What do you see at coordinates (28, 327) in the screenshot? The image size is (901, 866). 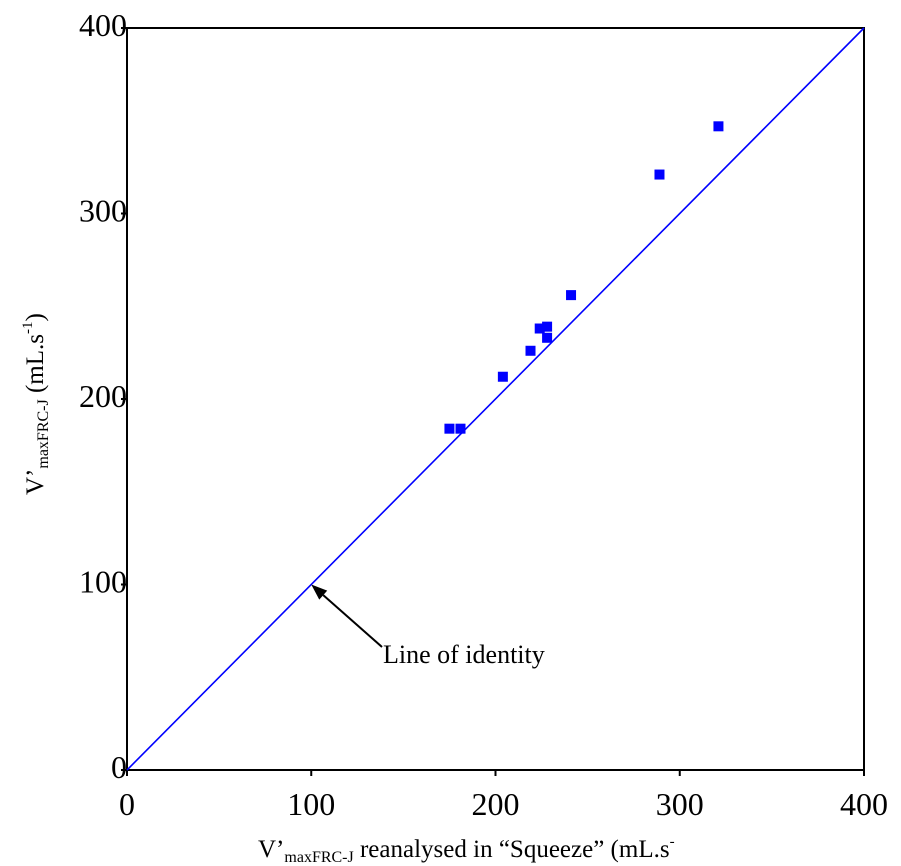 I see `y-axis-label-superscript: -1` at bounding box center [28, 327].